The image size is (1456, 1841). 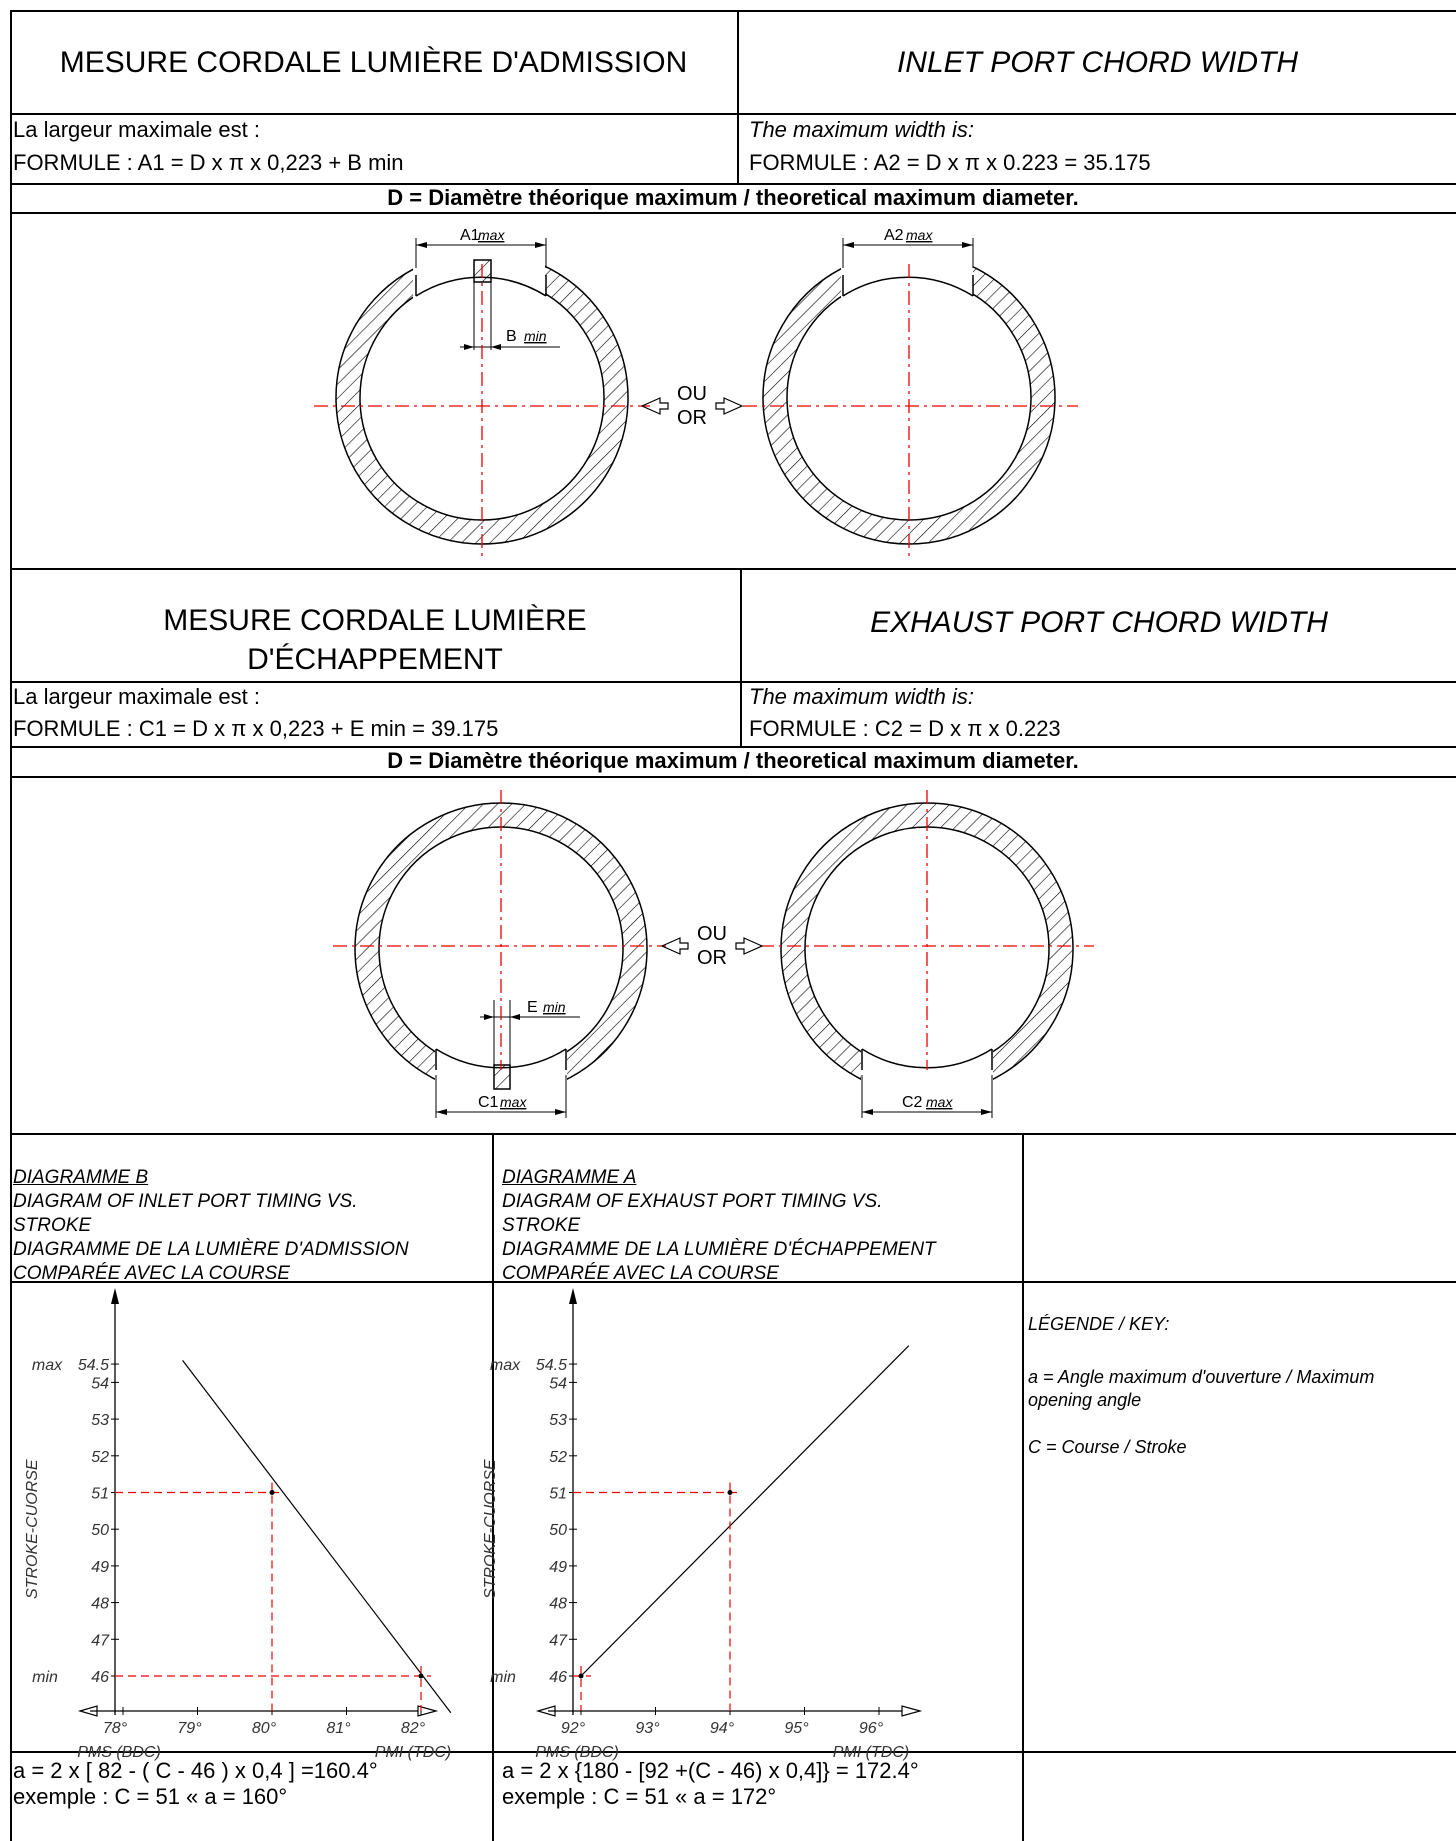 What do you see at coordinates (413, 1728) in the screenshot?
I see `x-tick-label: 82°` at bounding box center [413, 1728].